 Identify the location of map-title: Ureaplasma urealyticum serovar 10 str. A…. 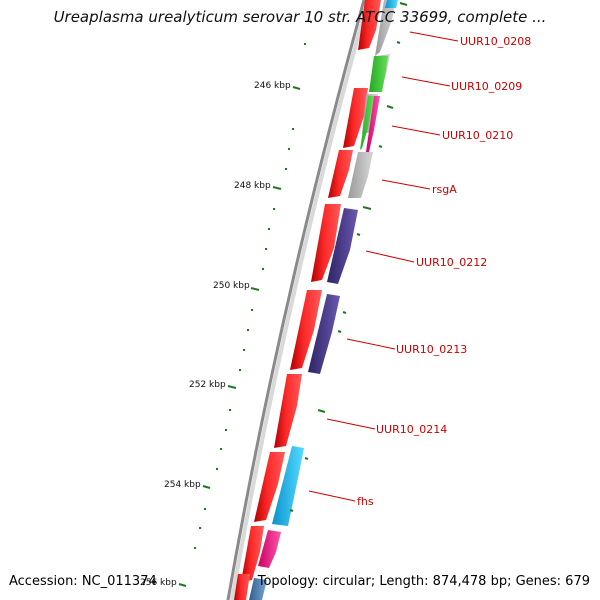
(300, 17).